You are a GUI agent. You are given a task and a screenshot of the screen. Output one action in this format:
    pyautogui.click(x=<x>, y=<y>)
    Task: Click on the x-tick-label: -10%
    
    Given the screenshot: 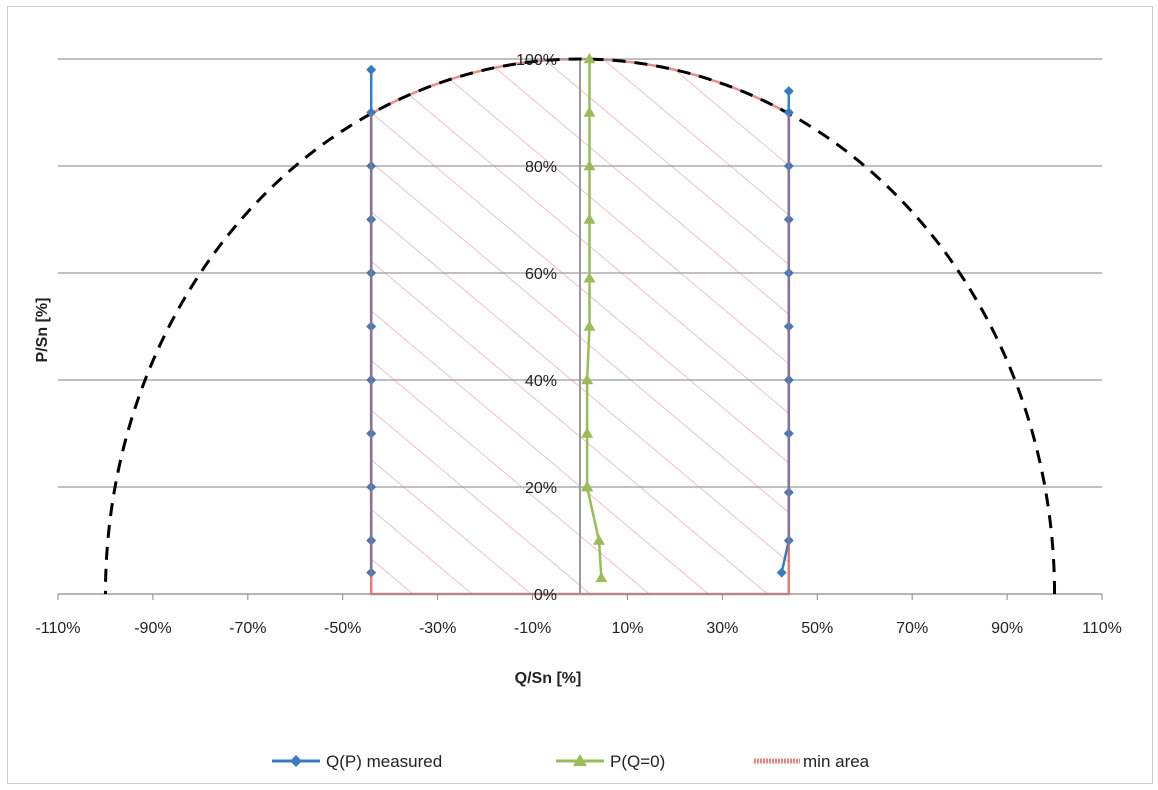 What is the action you would take?
    pyautogui.click(x=532, y=628)
    